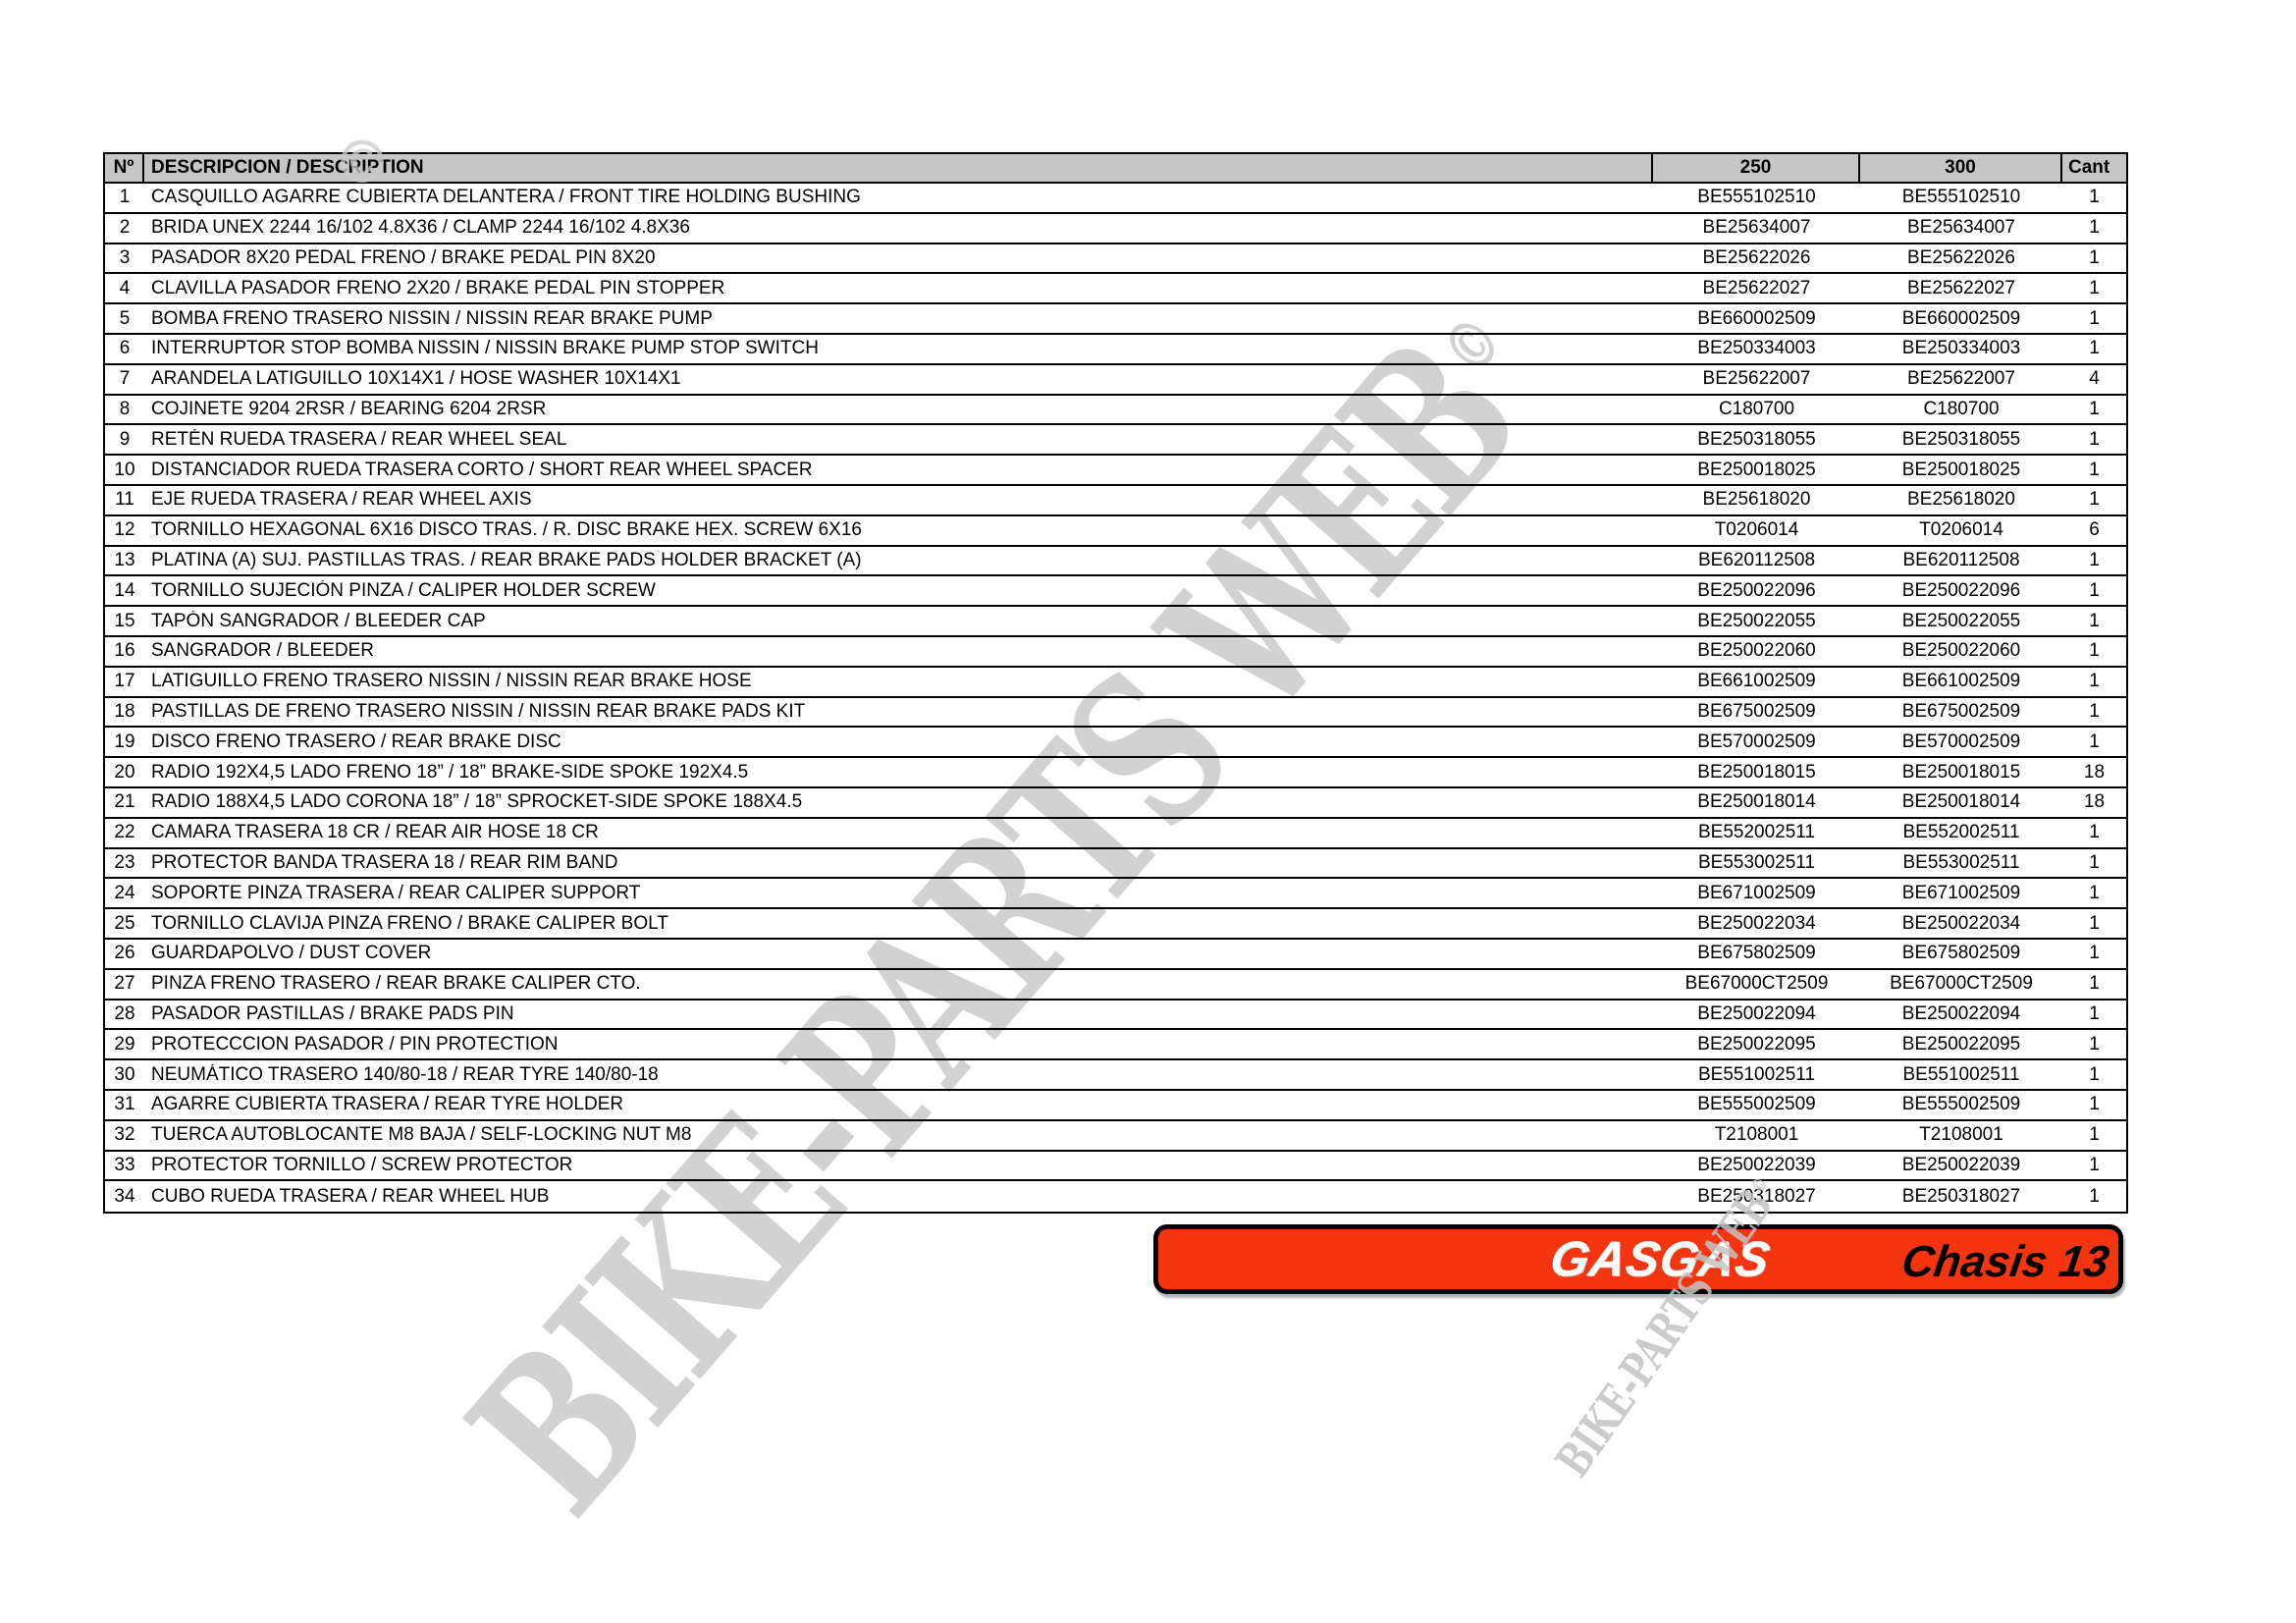 This screenshot has height=1623, width=2296. Describe the element at coordinates (1756, 1164) in the screenshot. I see `cell-250: BE250022039` at that location.